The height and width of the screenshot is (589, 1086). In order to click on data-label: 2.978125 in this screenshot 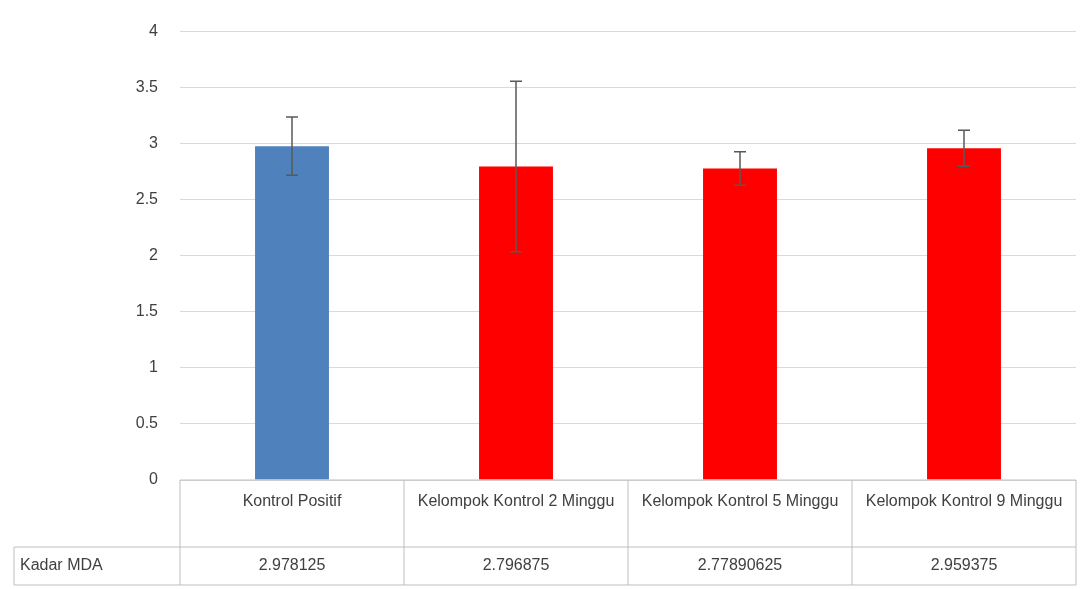, I will do `click(292, 565)`.